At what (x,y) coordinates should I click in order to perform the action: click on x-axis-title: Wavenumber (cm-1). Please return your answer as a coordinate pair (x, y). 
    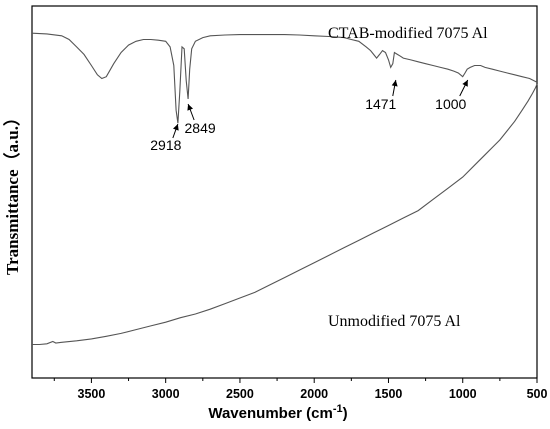
    Looking at the image, I should click on (277, 412).